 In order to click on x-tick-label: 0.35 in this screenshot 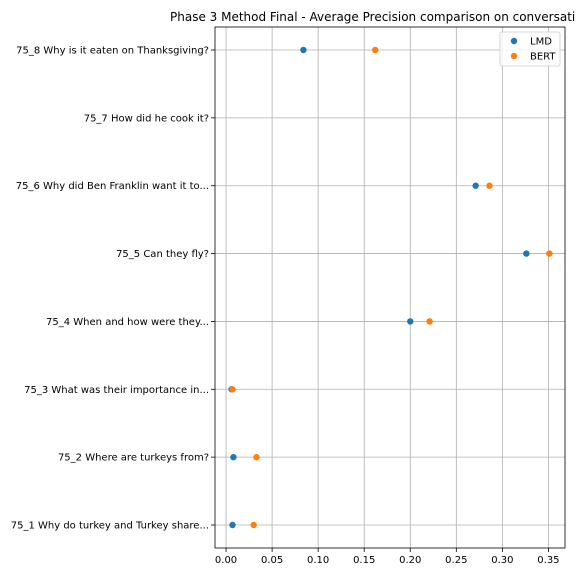, I will do `click(548, 560)`.